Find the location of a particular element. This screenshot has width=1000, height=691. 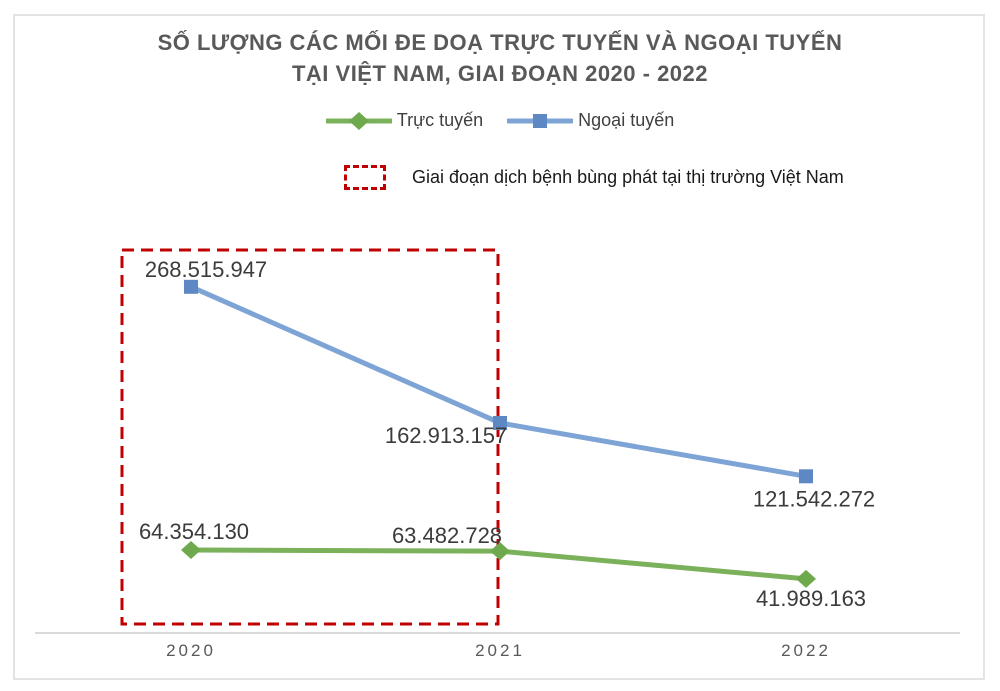

chart-title-line-2: TẠI VIỆT NAM, GIAI ĐOẠN 2020 - 2022 is located at coordinates (500, 73).